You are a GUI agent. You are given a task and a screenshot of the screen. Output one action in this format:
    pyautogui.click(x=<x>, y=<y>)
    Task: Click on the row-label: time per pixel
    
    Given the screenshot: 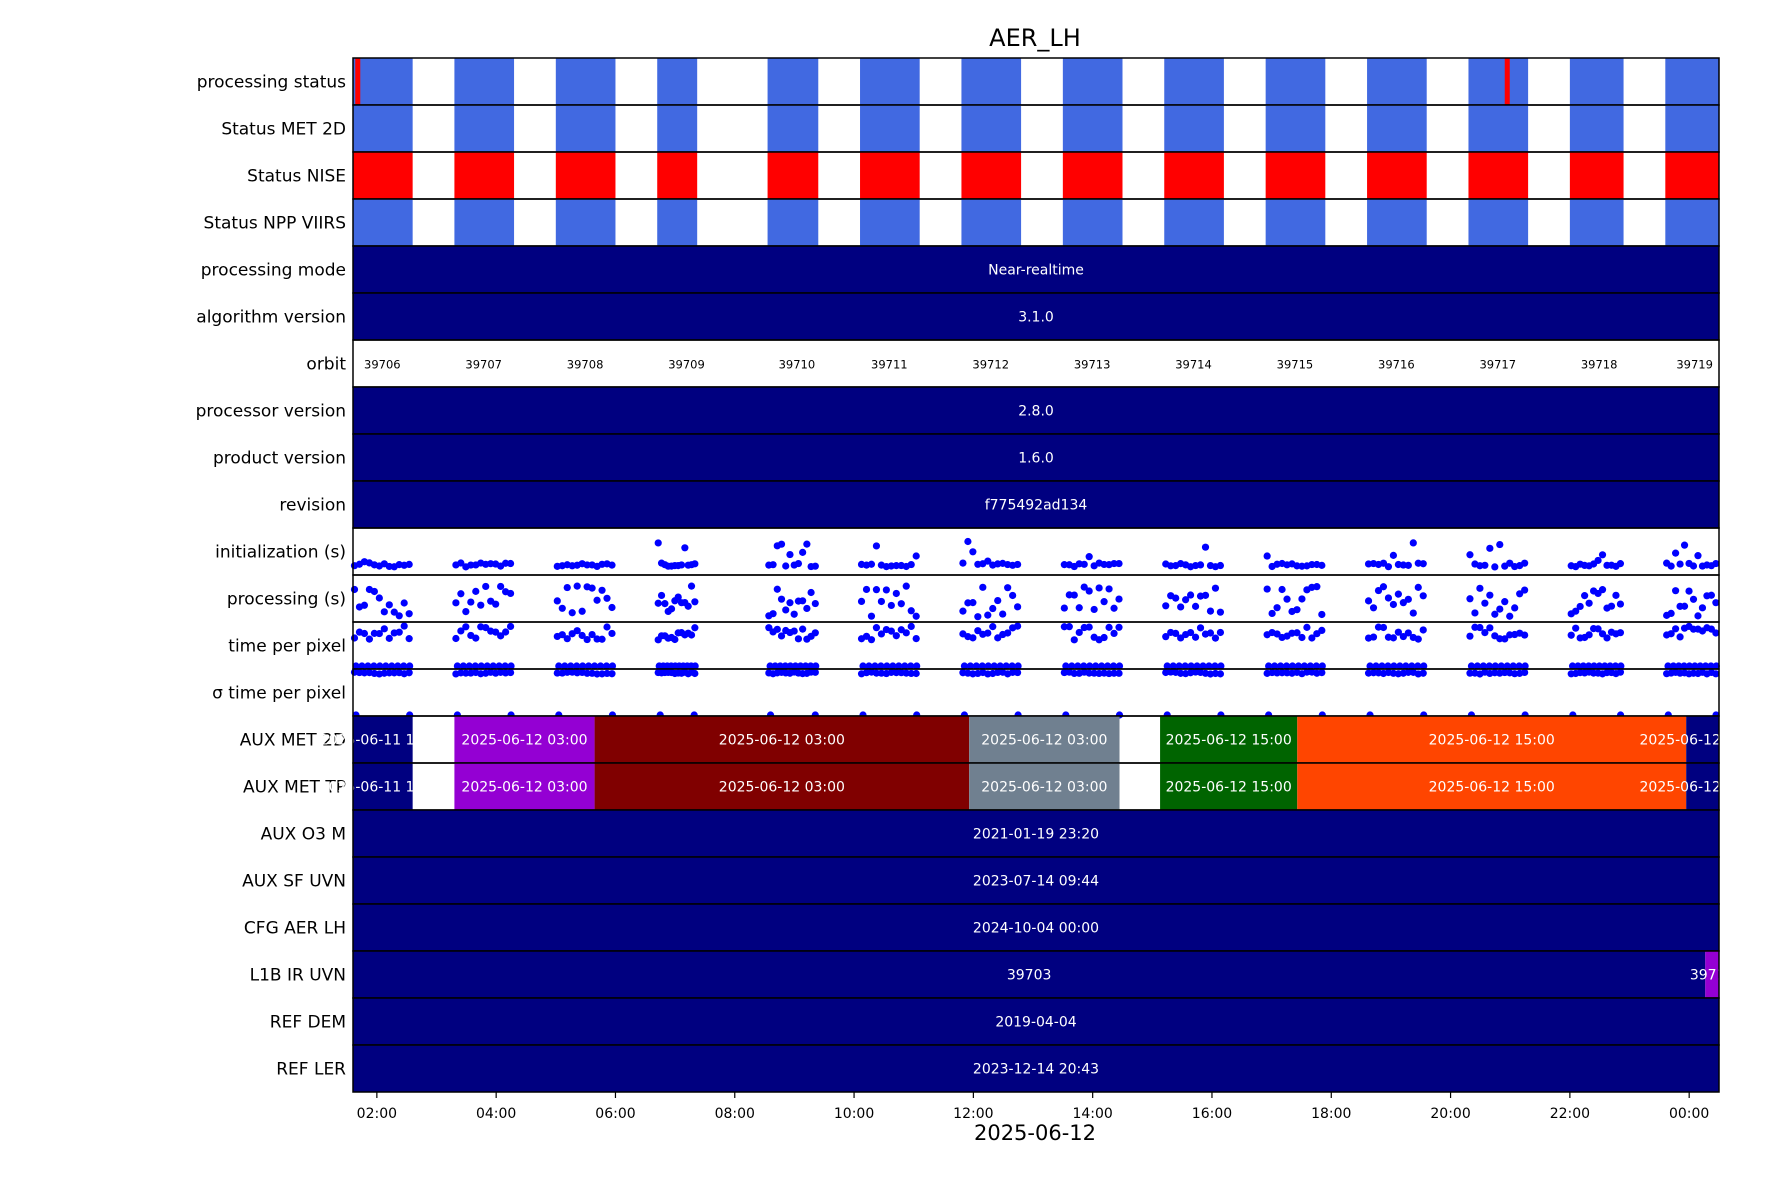 What is the action you would take?
    pyautogui.click(x=287, y=647)
    